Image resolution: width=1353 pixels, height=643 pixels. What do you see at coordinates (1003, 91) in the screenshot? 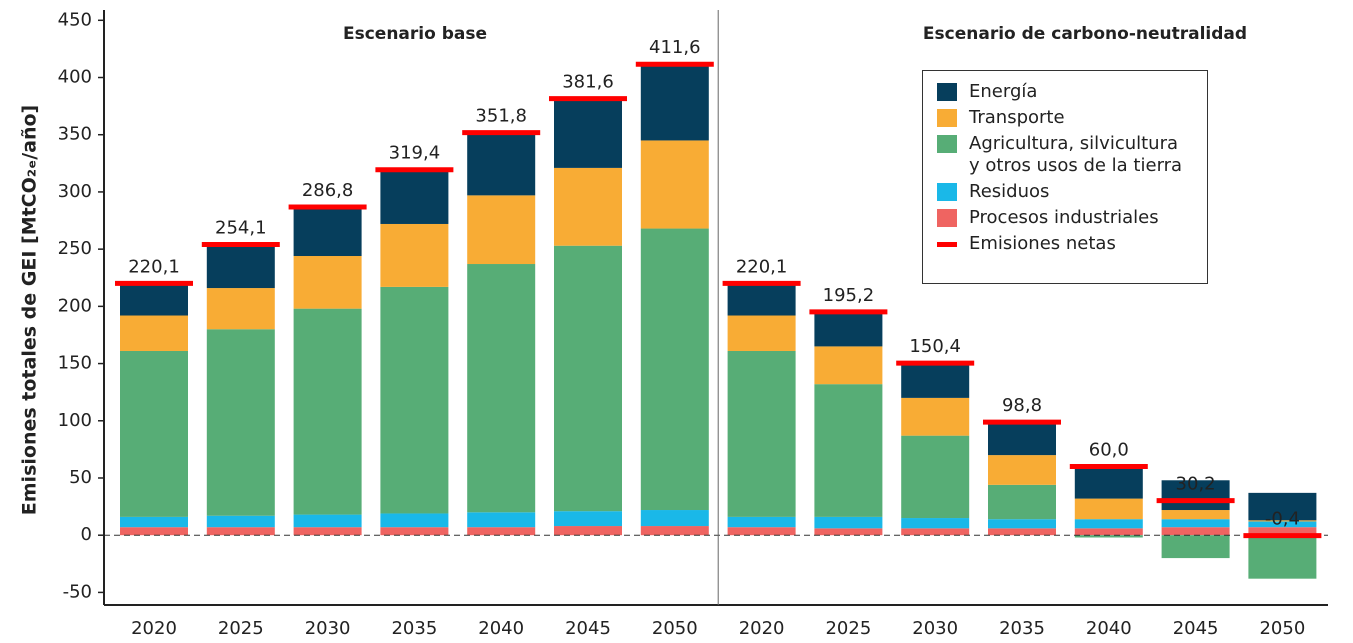
I see `legend-label: Energía` at bounding box center [1003, 91].